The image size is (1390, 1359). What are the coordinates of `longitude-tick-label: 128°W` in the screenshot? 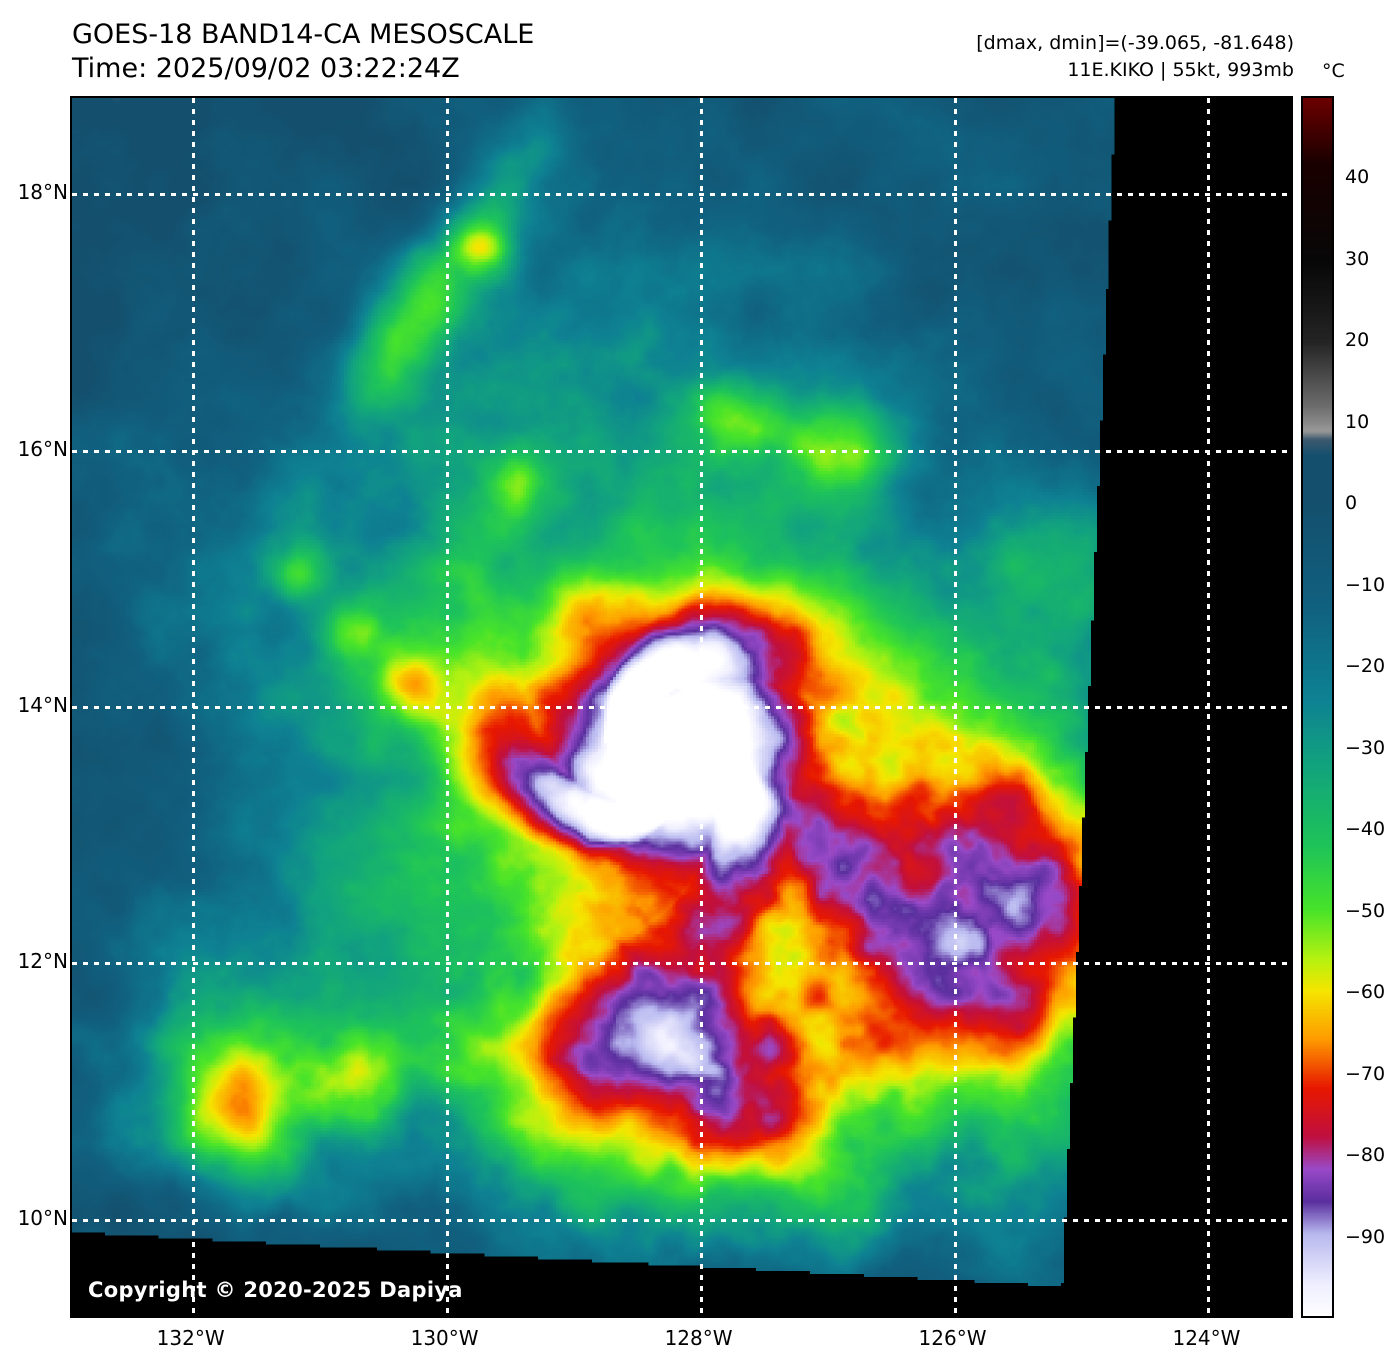 It's located at (698, 1338).